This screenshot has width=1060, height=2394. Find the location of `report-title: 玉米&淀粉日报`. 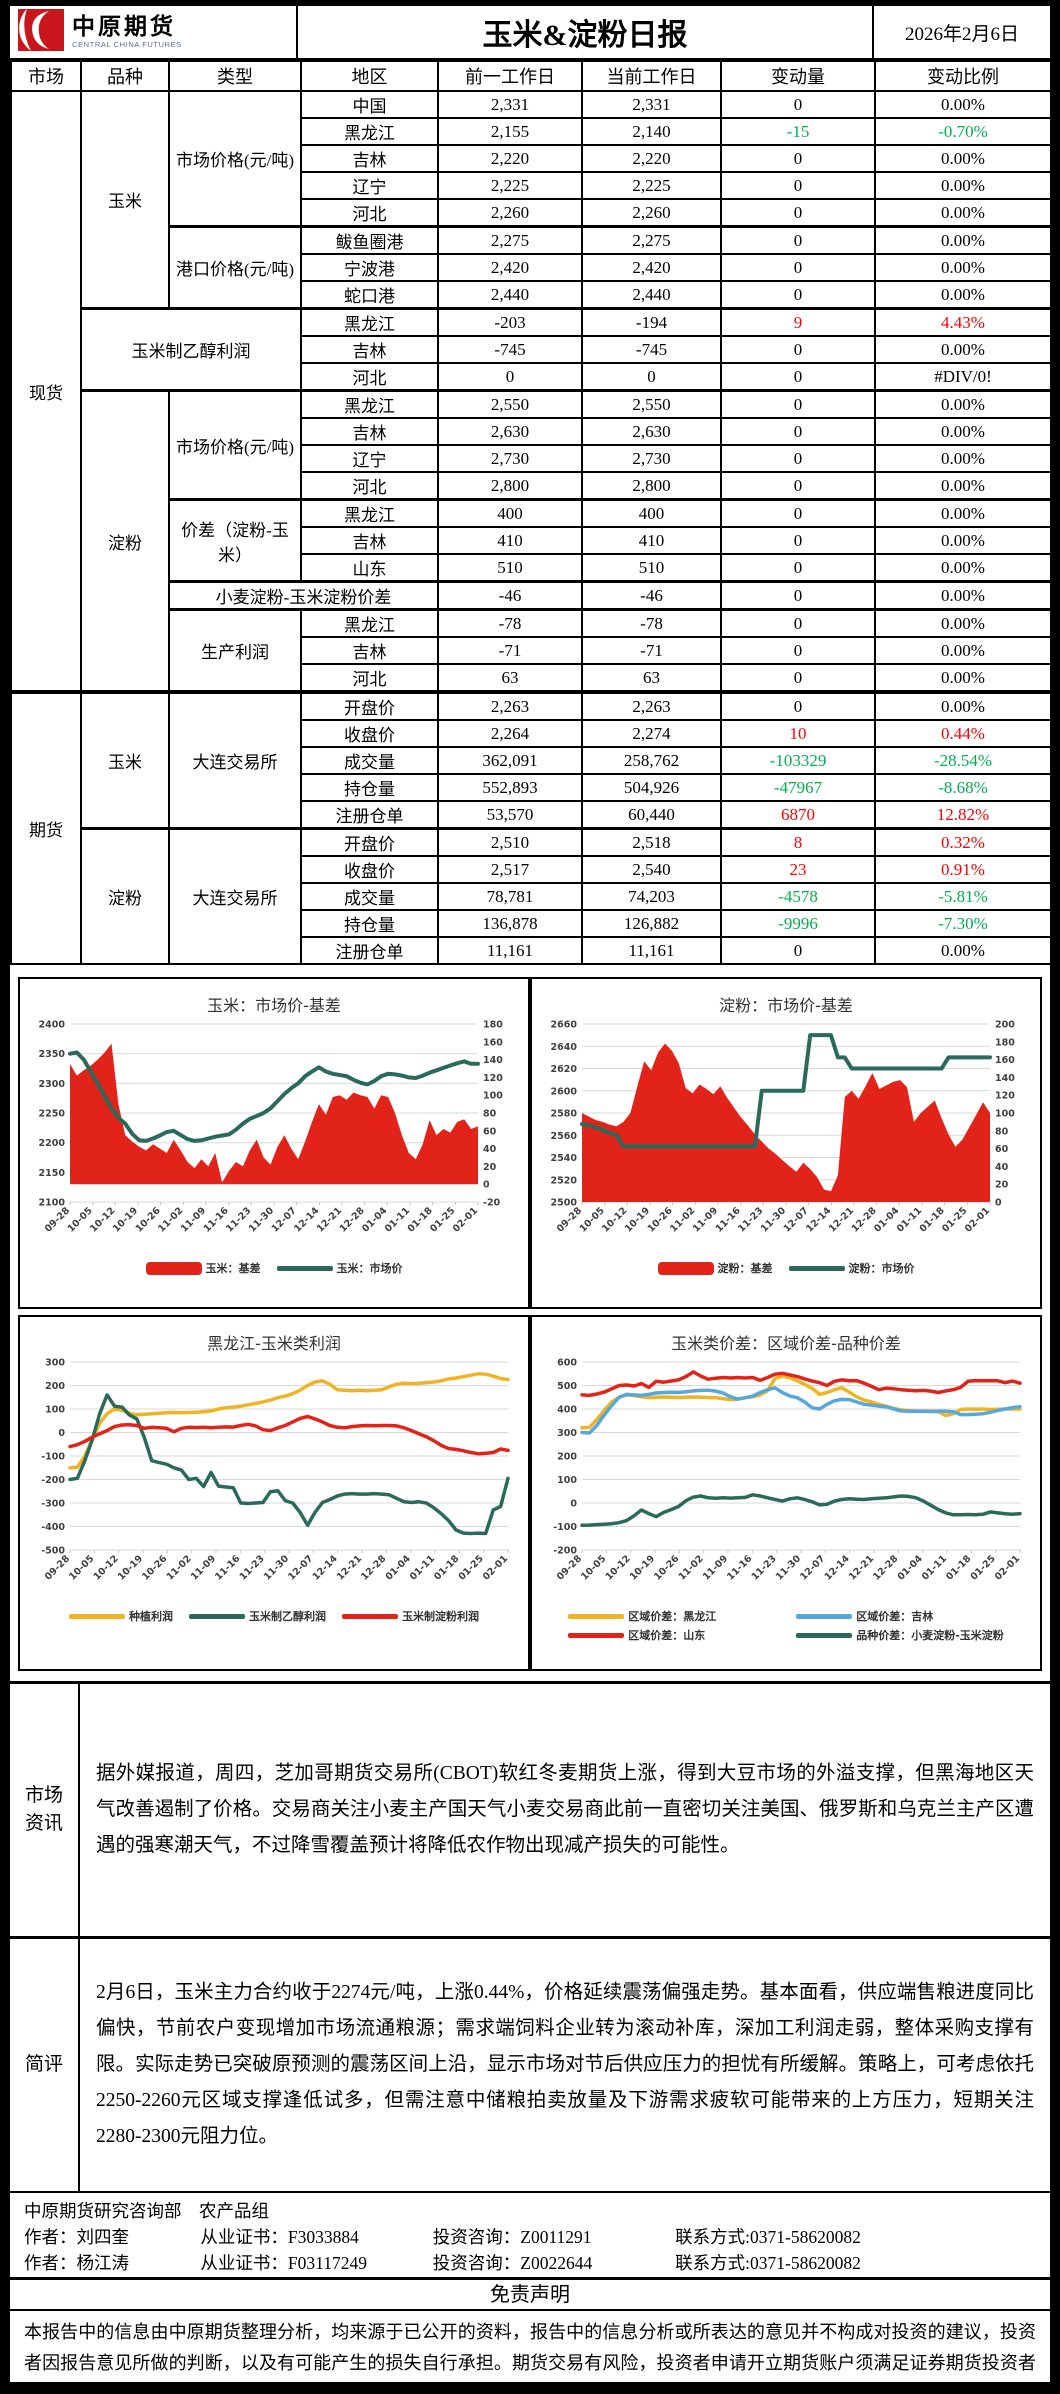

report-title: 玉米&淀粉日报 is located at coordinates (585, 35).